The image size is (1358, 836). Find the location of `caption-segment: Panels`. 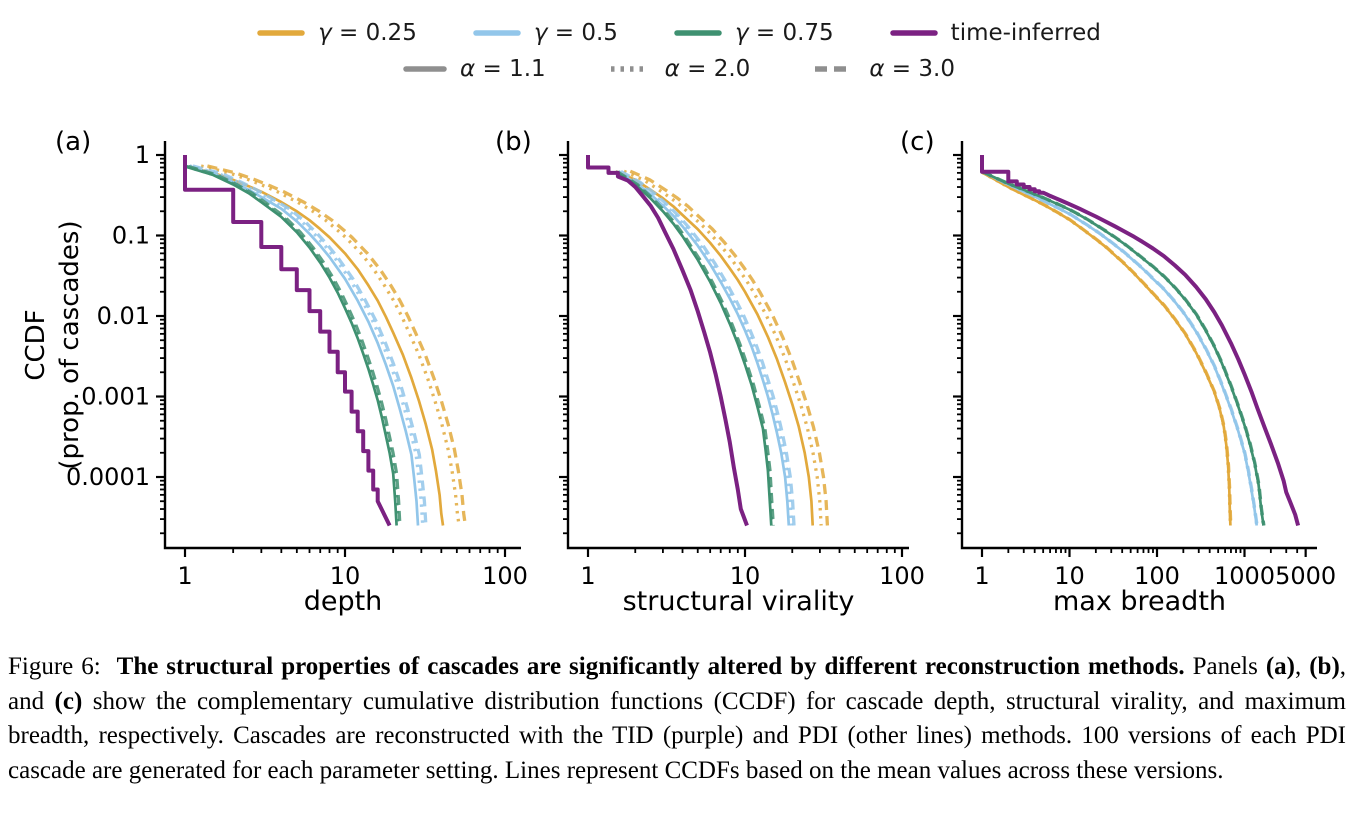

caption-segment: Panels is located at coordinates (1225, 666).